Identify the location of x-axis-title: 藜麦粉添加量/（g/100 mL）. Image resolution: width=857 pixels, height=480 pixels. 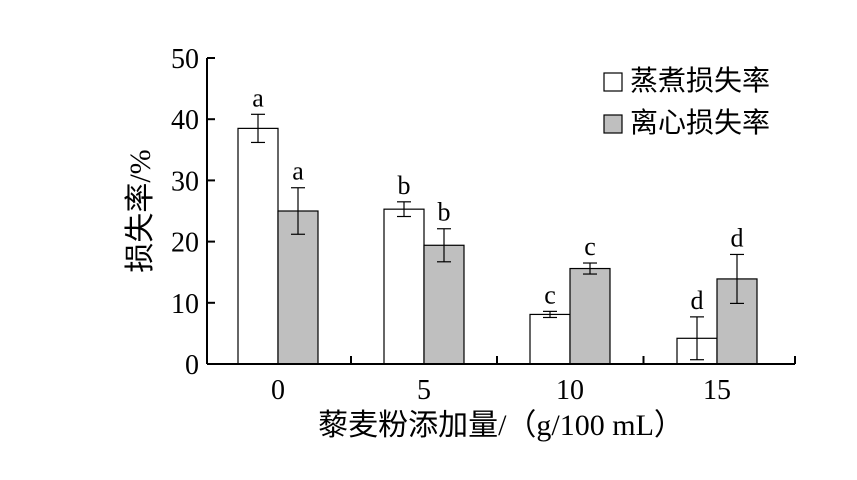
(501, 425).